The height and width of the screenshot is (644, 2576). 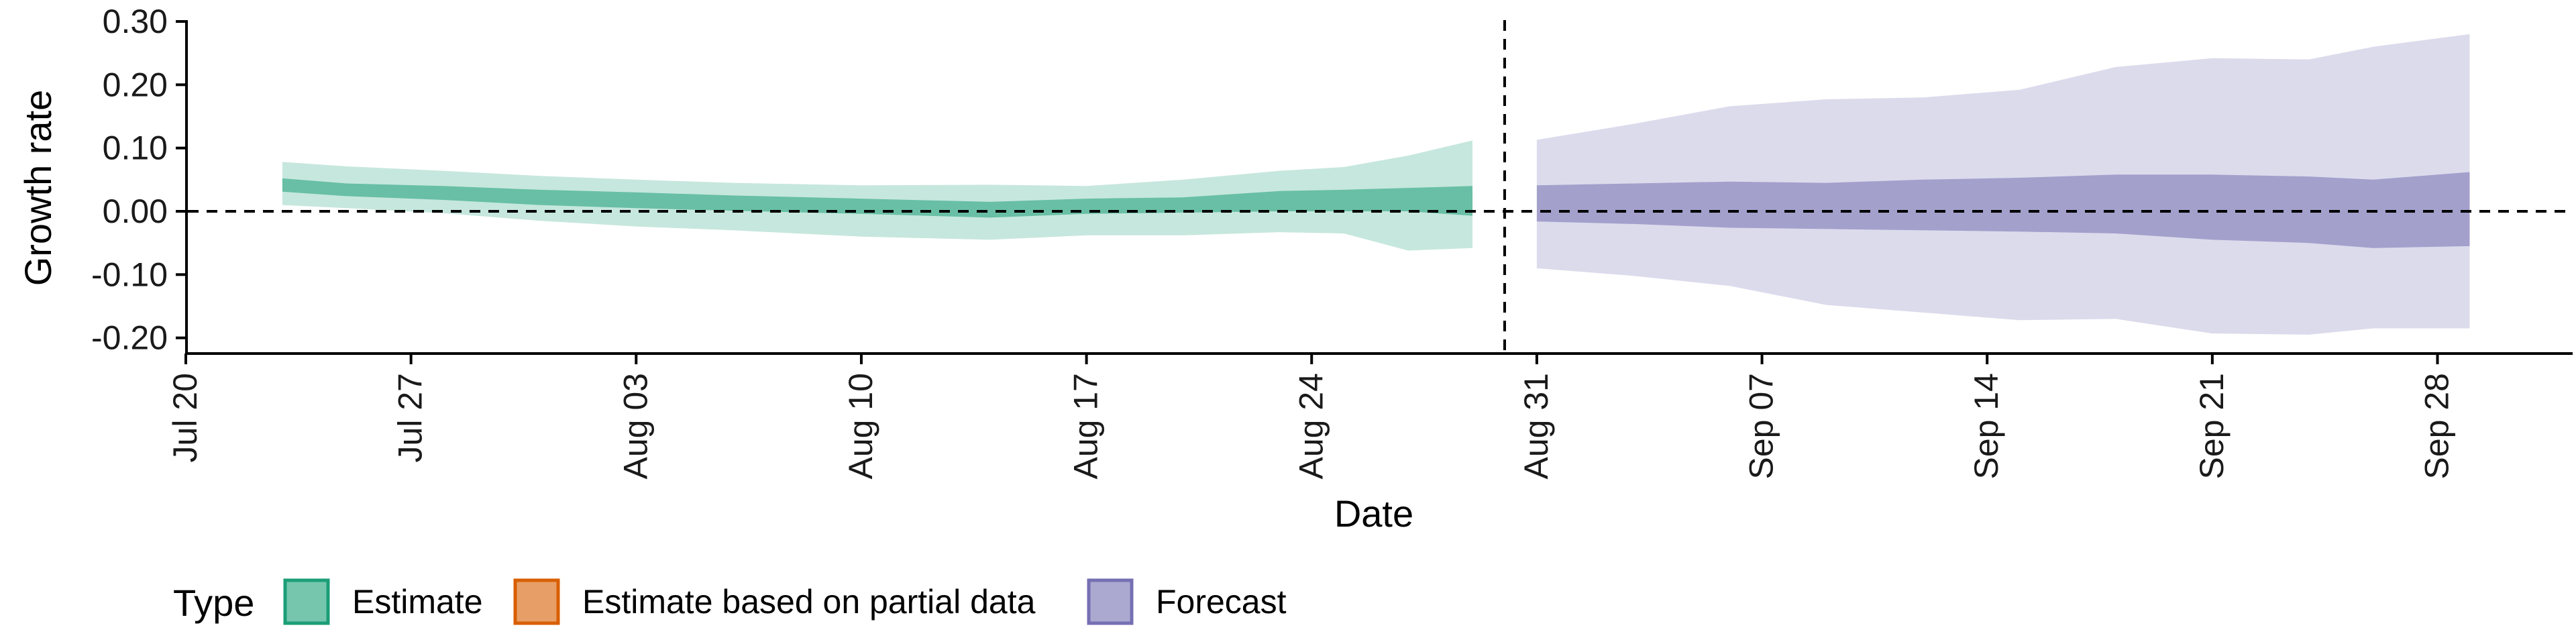 What do you see at coordinates (536, 601) in the screenshot?
I see `legend-key-estimate-based-on-partial-data` at bounding box center [536, 601].